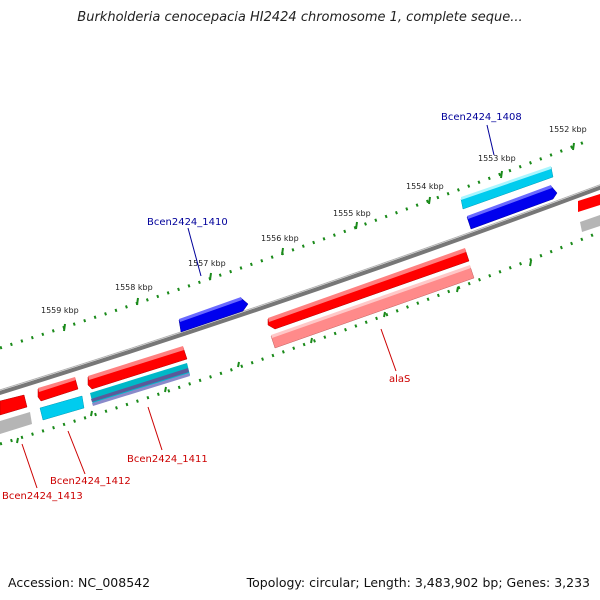 The width and height of the screenshot is (600, 600). I want to click on gene-label-1410: Bcen2424_1410, so click(187, 222).